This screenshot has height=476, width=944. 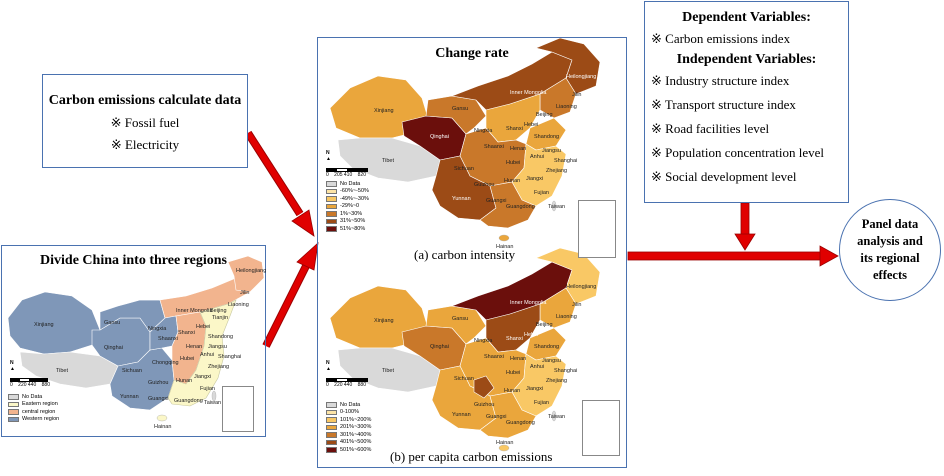 I want to click on arrow-variables-down, so click(x=745, y=226).